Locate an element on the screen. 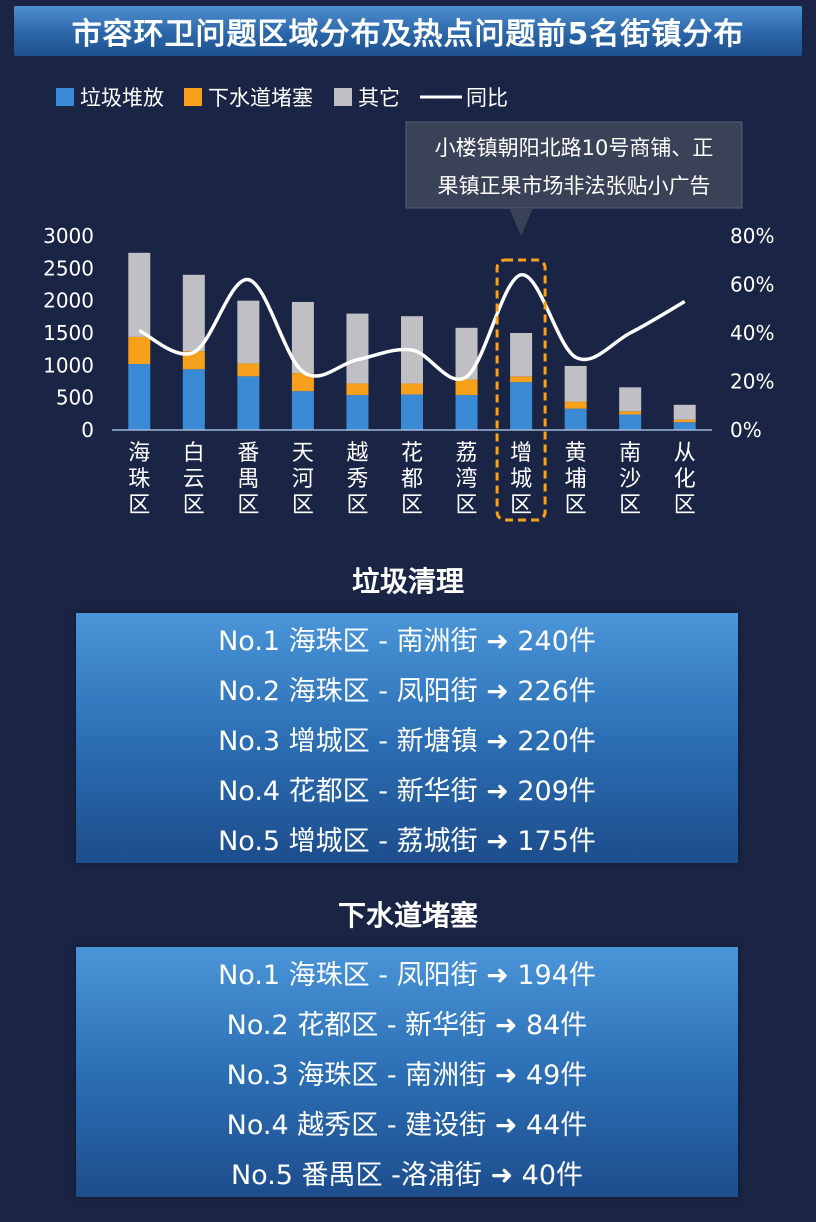  annotation-pointer is located at coordinates (521, 222).